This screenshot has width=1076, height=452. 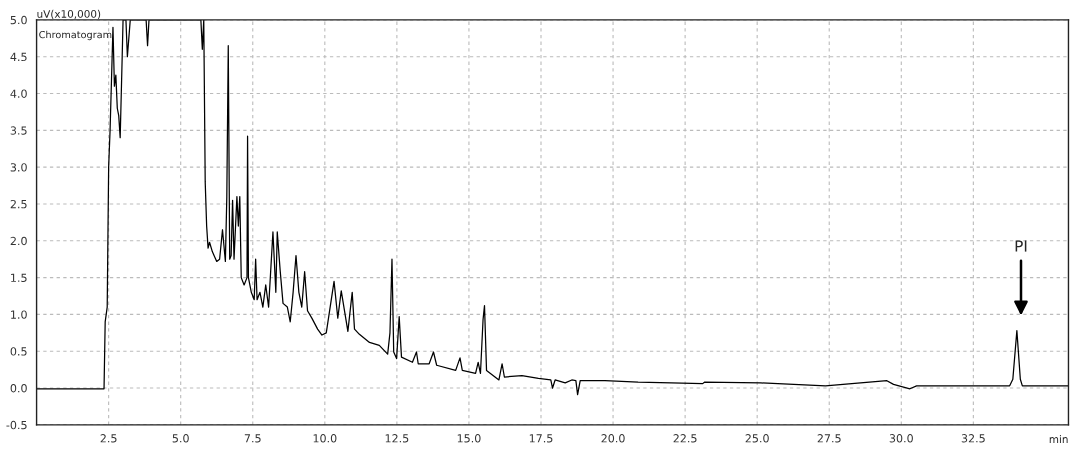 What do you see at coordinates (18, 204) in the screenshot?
I see `y-tick-label: 2.5` at bounding box center [18, 204].